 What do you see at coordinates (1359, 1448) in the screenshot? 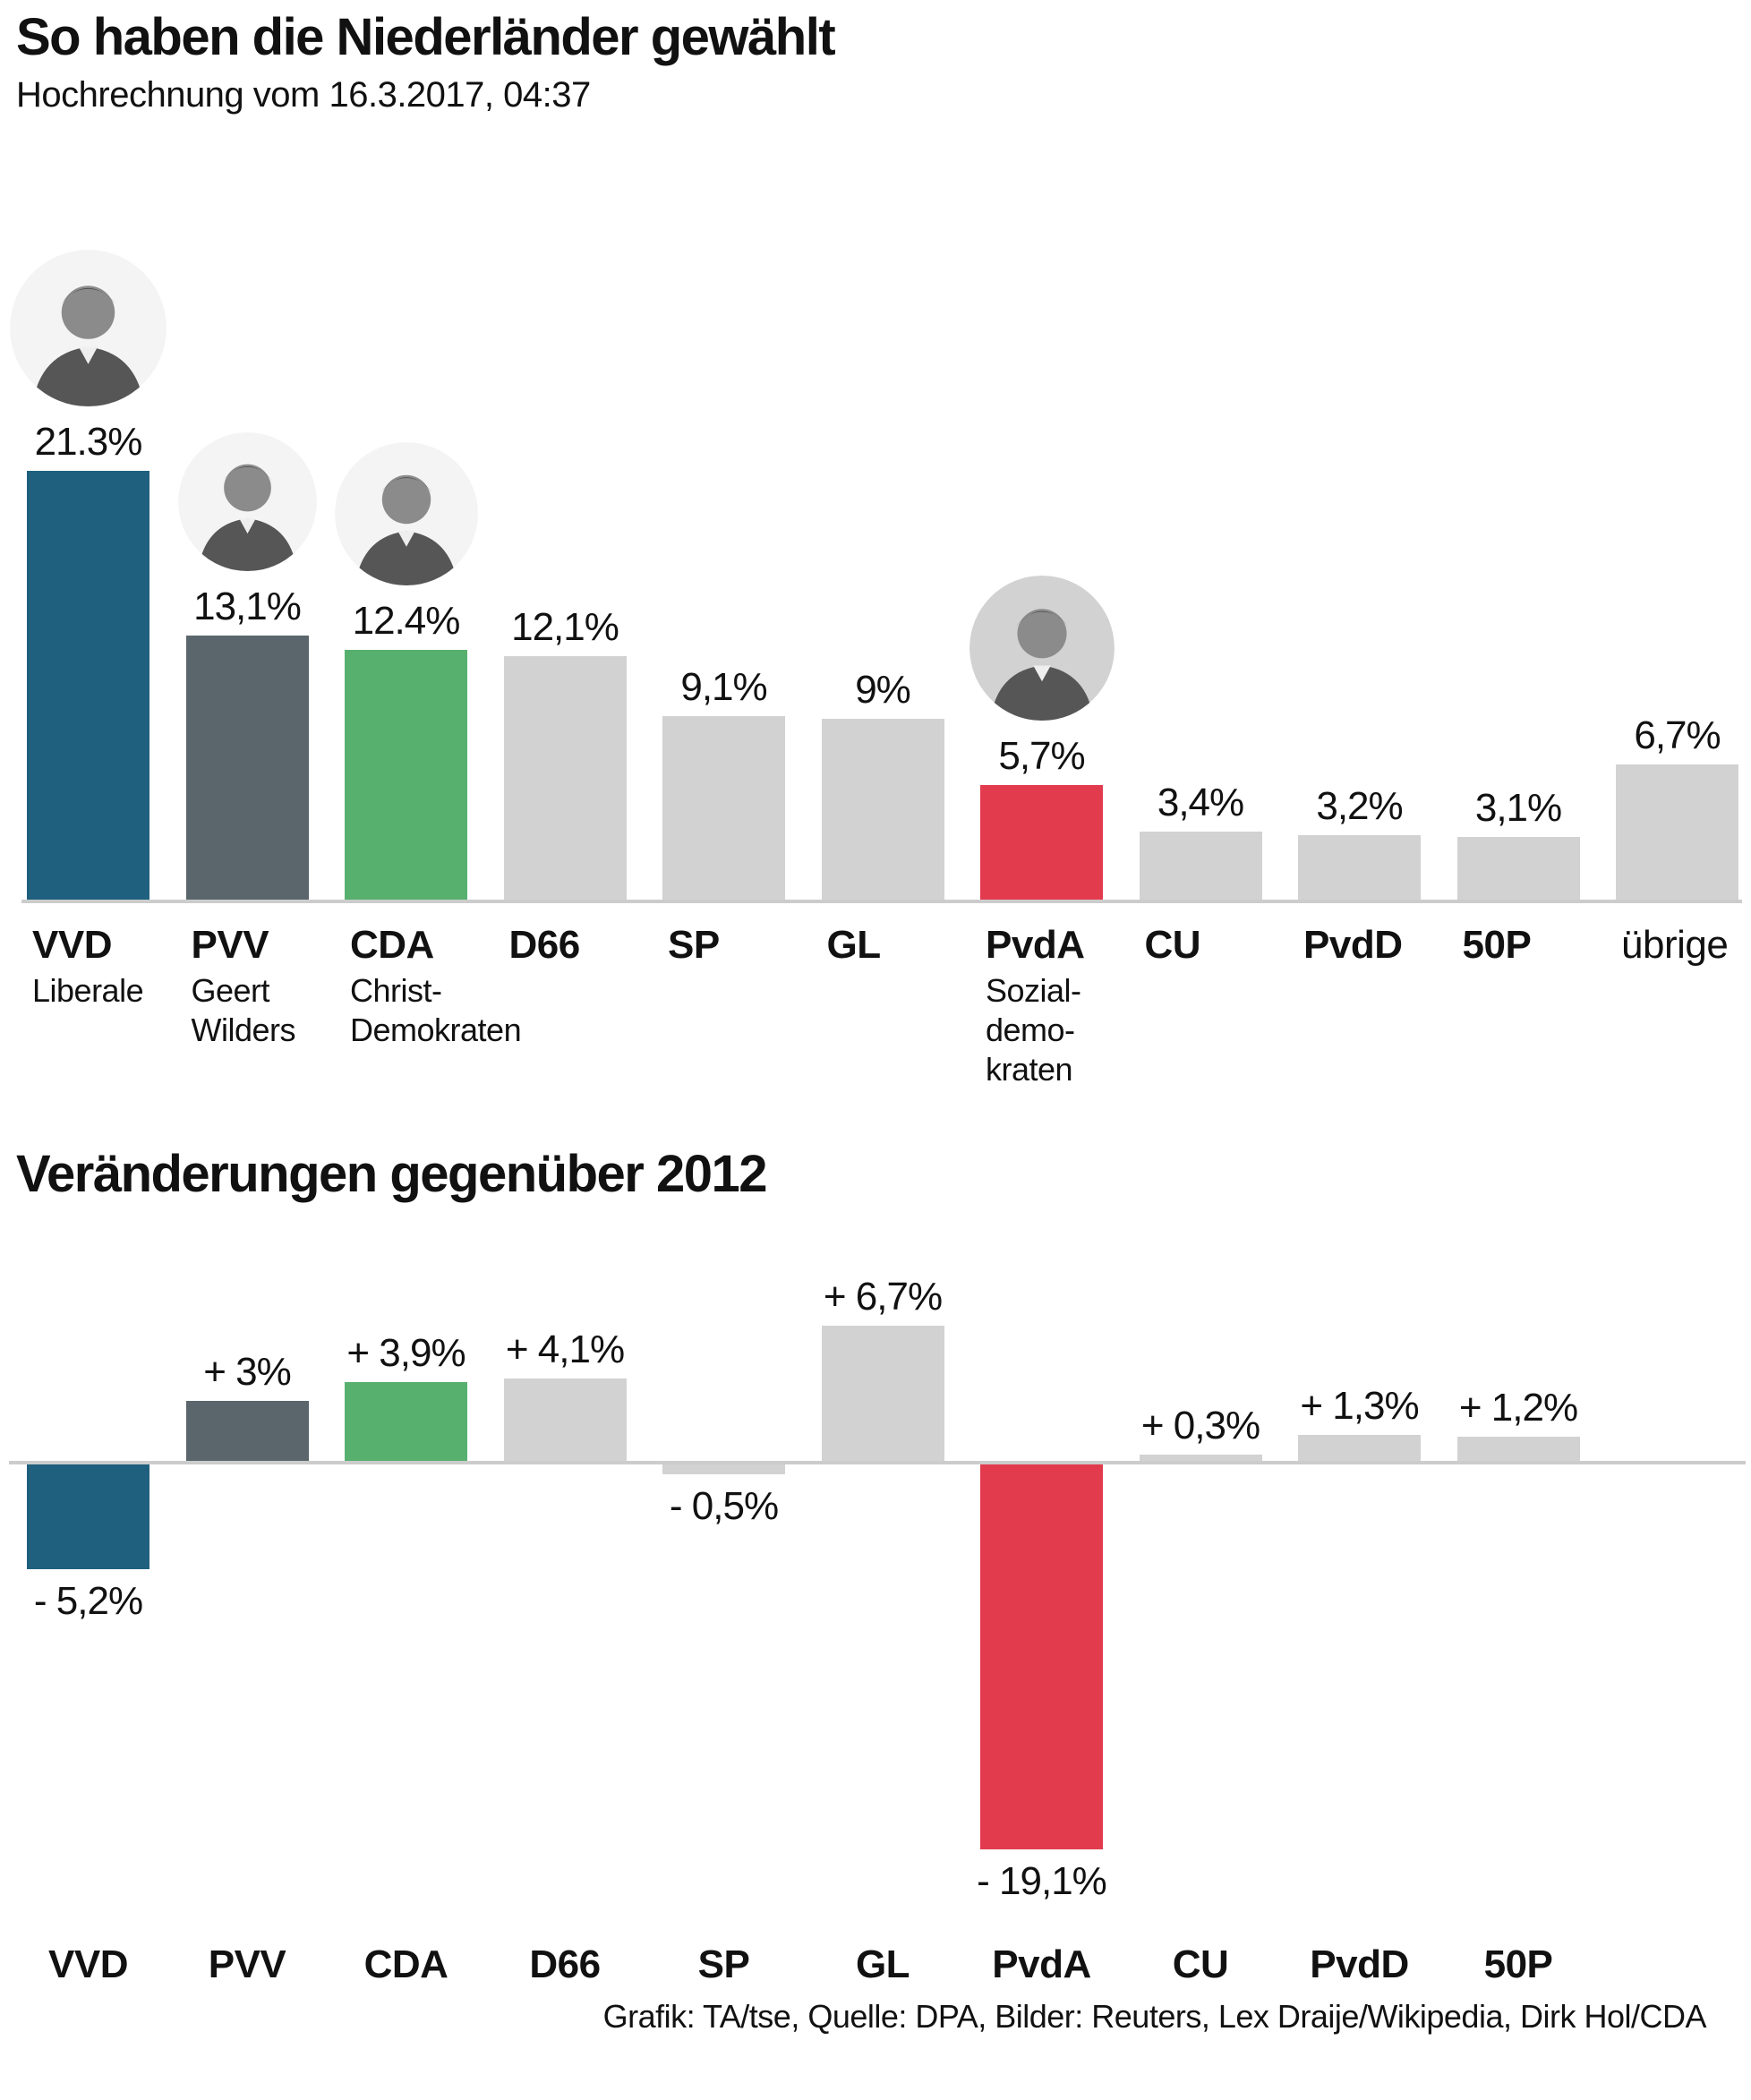
I see `change-bar-PvdD` at bounding box center [1359, 1448].